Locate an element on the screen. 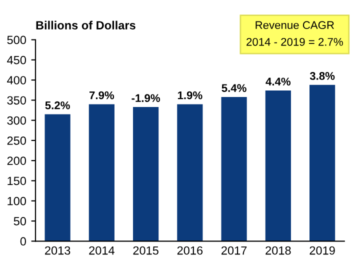 The width and height of the screenshot is (355, 265). annotation: Revenue CAGR 2014 - 2019 = 2.7% is located at coordinates (294, 33).